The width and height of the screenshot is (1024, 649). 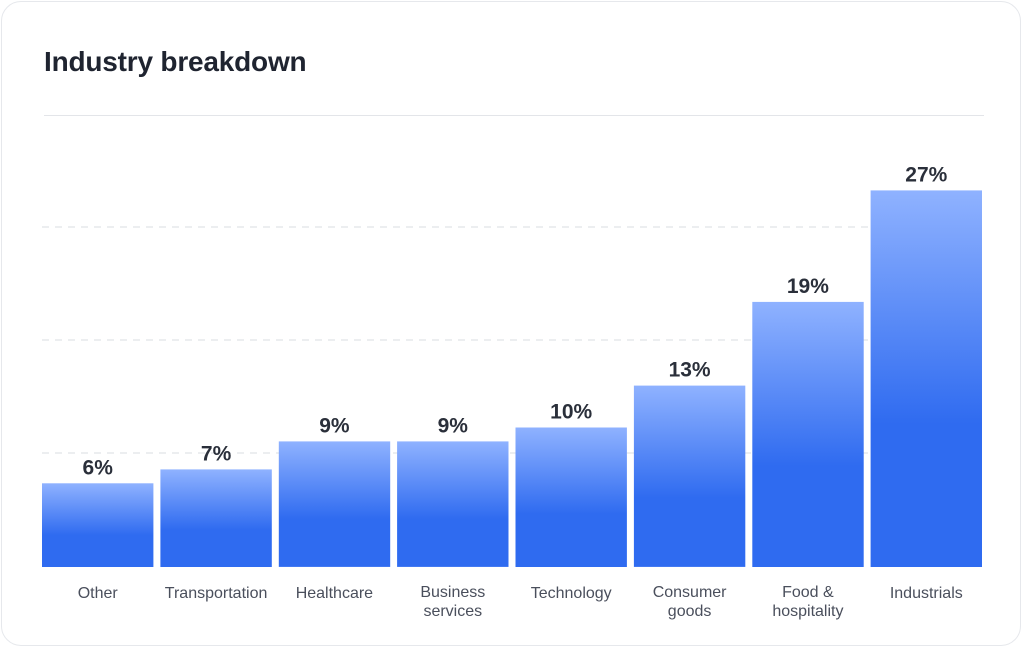 I want to click on category-label-line: Business, so click(x=452, y=592).